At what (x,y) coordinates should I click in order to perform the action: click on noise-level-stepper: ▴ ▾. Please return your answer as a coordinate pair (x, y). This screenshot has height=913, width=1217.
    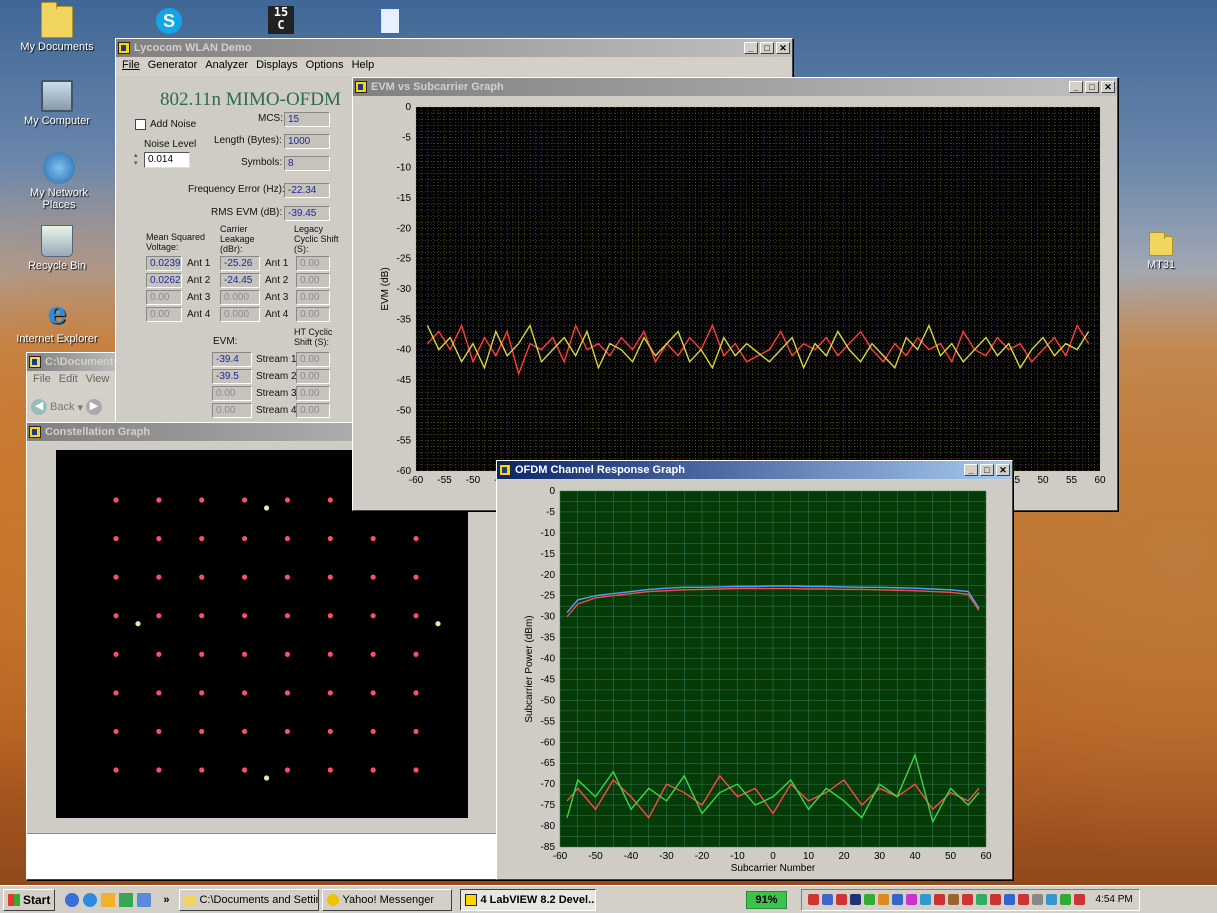
    Looking at the image, I should click on (136, 159).